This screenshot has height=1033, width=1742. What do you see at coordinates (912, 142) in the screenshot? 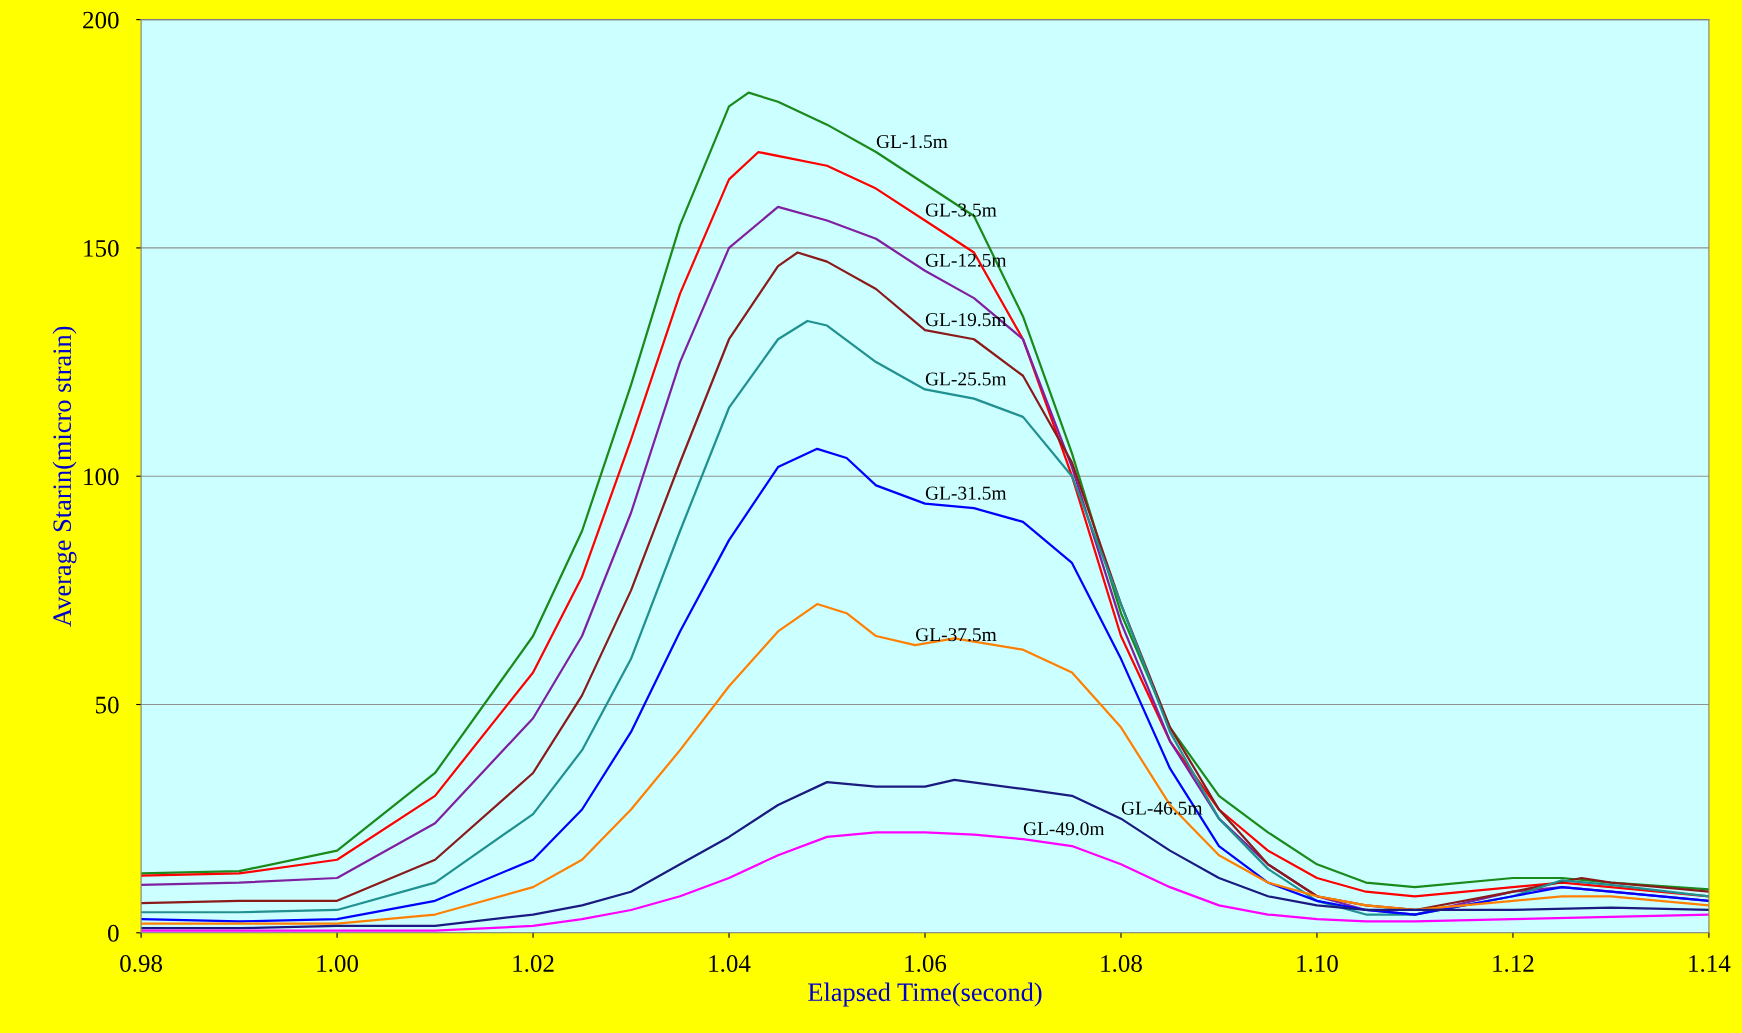
I see `series-label: GL-1.5m` at bounding box center [912, 142].